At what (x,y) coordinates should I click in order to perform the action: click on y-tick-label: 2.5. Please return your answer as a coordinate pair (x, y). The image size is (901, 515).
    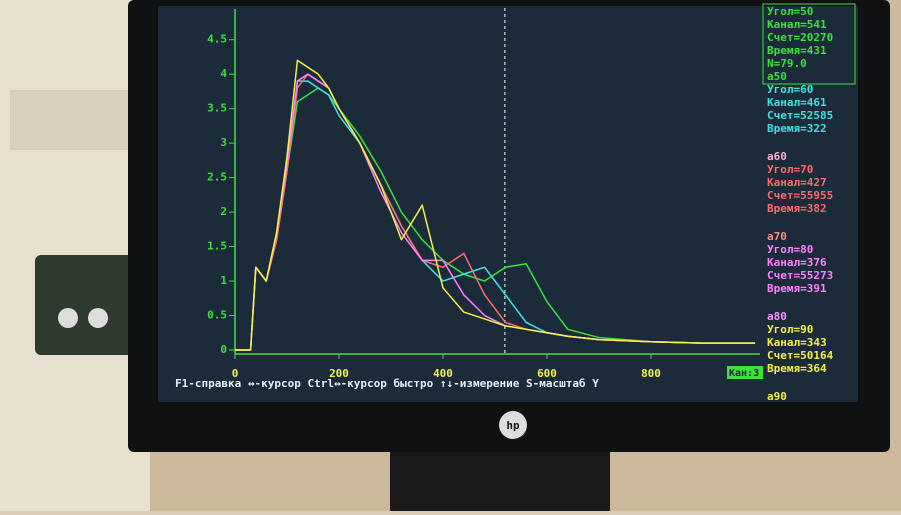
    Looking at the image, I should click on (217, 177).